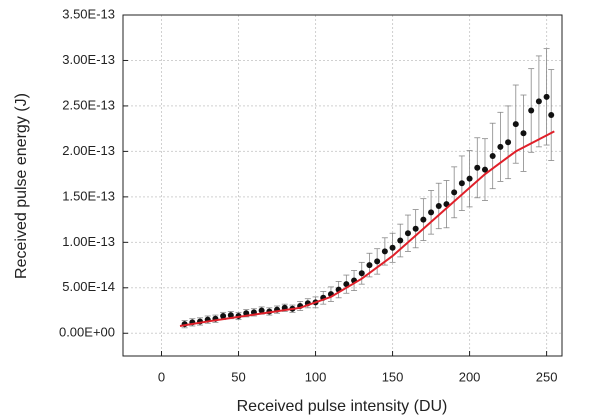  What do you see at coordinates (21, 186) in the screenshot?
I see `y-axis-title: Received pulse energy (J)` at bounding box center [21, 186].